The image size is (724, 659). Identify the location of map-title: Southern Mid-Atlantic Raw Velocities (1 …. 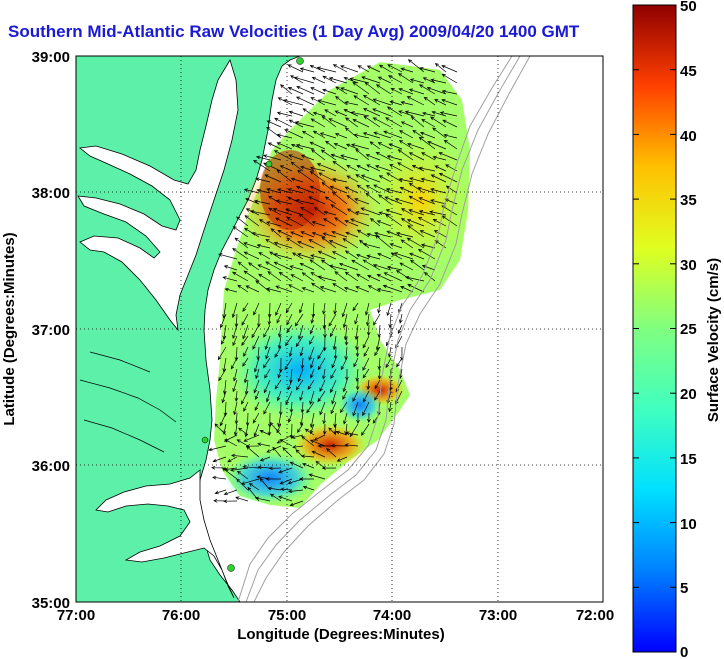
(294, 31).